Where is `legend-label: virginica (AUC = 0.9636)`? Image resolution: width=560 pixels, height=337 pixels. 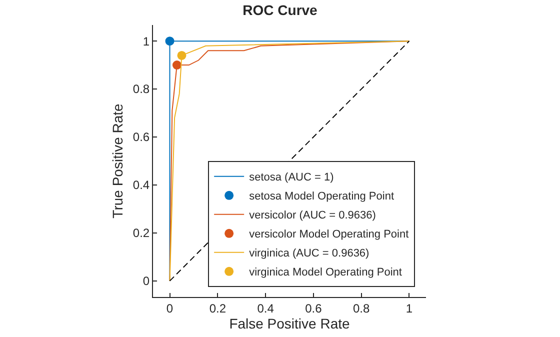 legend-label: virginica (AUC = 0.9636) is located at coordinates (309, 254).